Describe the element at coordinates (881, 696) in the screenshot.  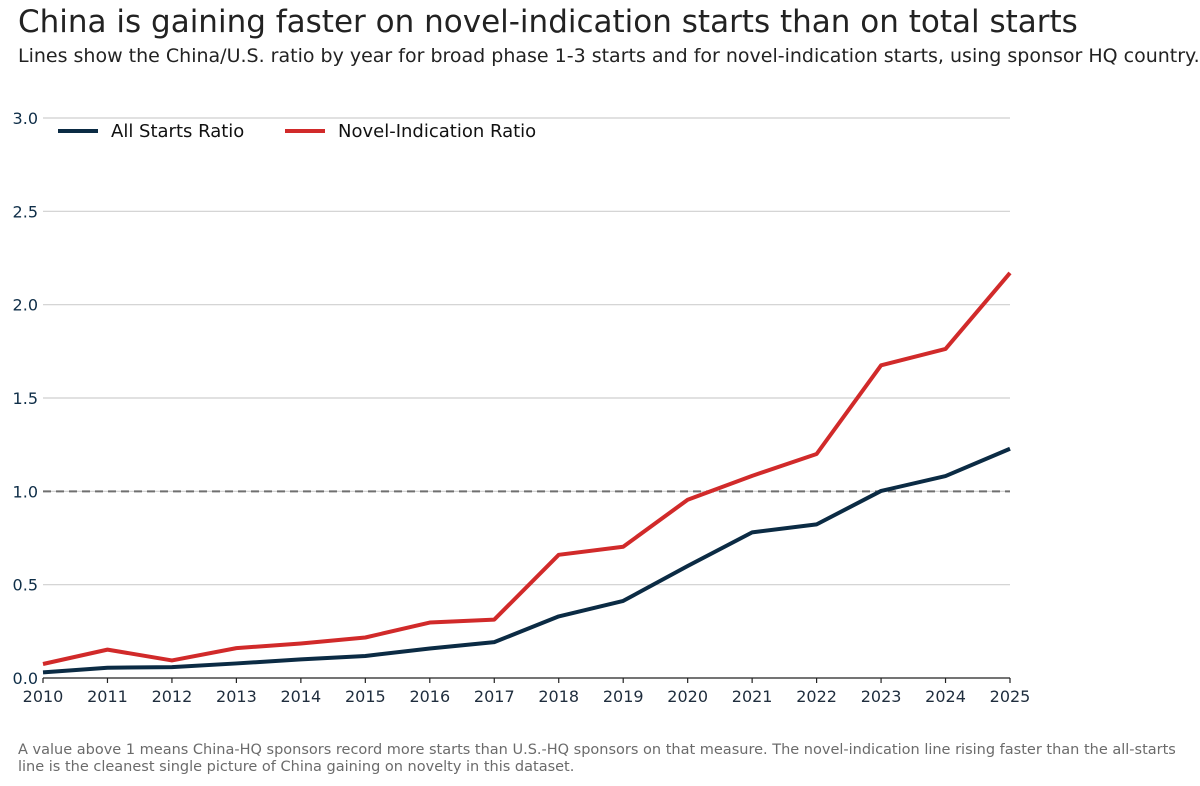
I see `x-tick-label: 2023` at that location.